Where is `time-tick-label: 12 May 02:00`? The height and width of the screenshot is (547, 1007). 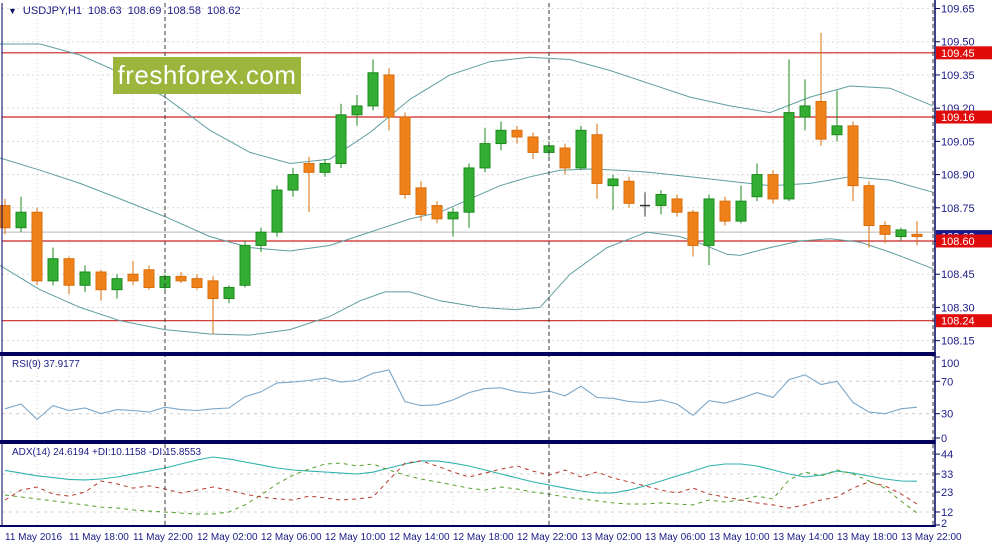 time-tick-label: 12 May 02:00 is located at coordinates (227, 537).